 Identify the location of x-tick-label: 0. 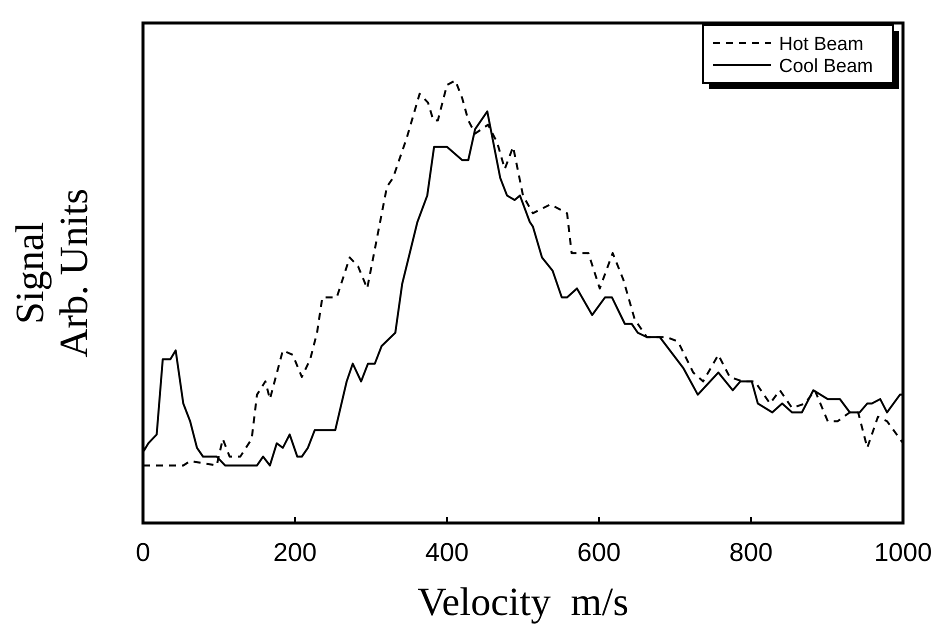
(143, 552).